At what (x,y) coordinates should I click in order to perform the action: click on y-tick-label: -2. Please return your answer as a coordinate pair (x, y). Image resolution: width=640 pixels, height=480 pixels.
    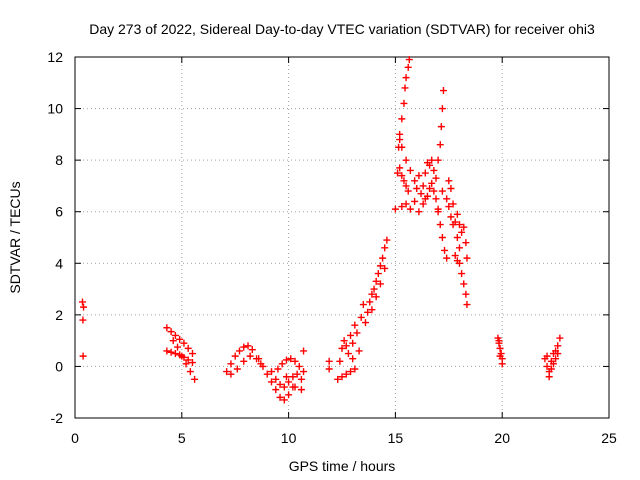
    Looking at the image, I should click on (57, 418).